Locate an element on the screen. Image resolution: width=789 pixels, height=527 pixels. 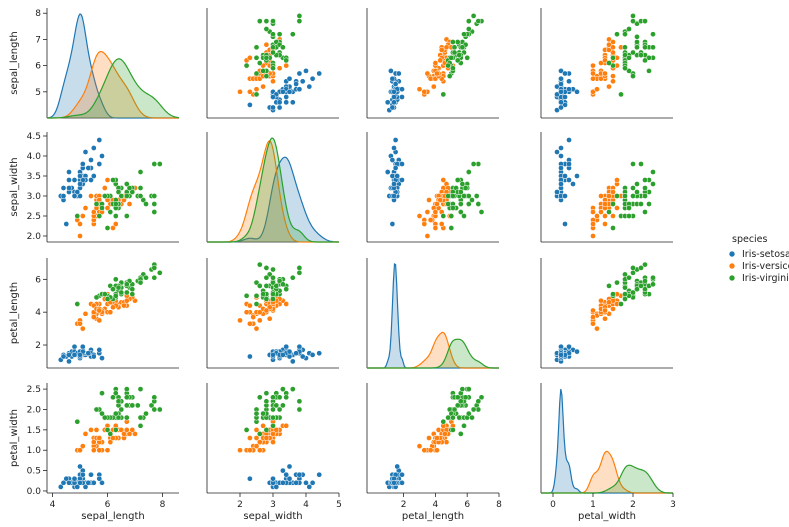
panel-3-1: 2 3 4 5 sepal_width is located at coordinates (274, 452).